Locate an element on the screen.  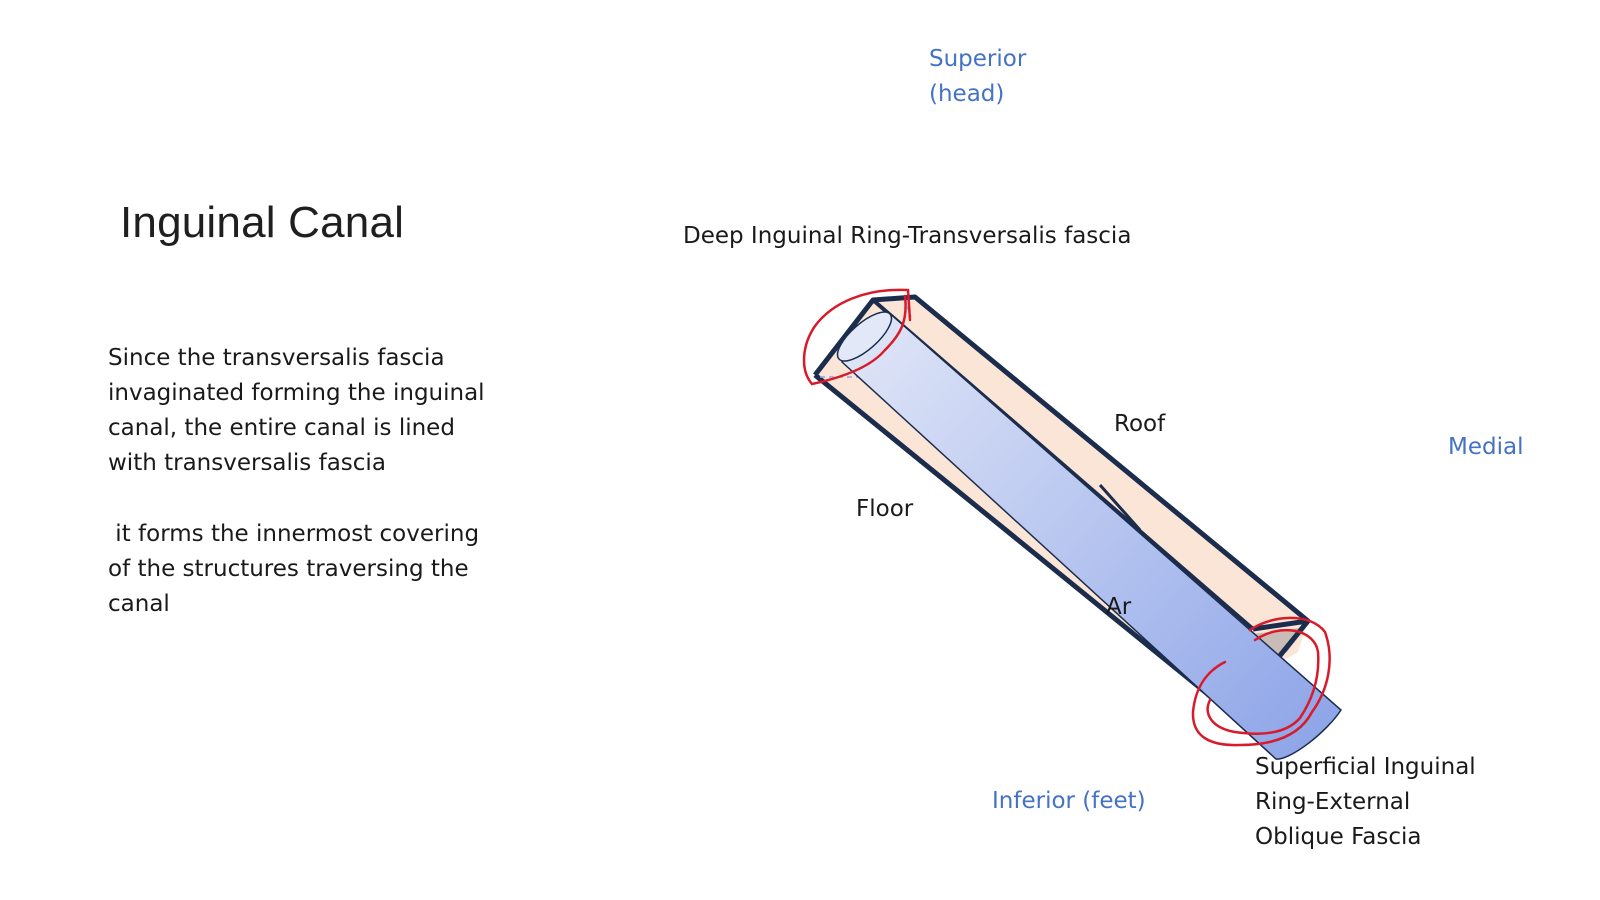
deep-ring-annotation-scribble is located at coordinates (857, 337).